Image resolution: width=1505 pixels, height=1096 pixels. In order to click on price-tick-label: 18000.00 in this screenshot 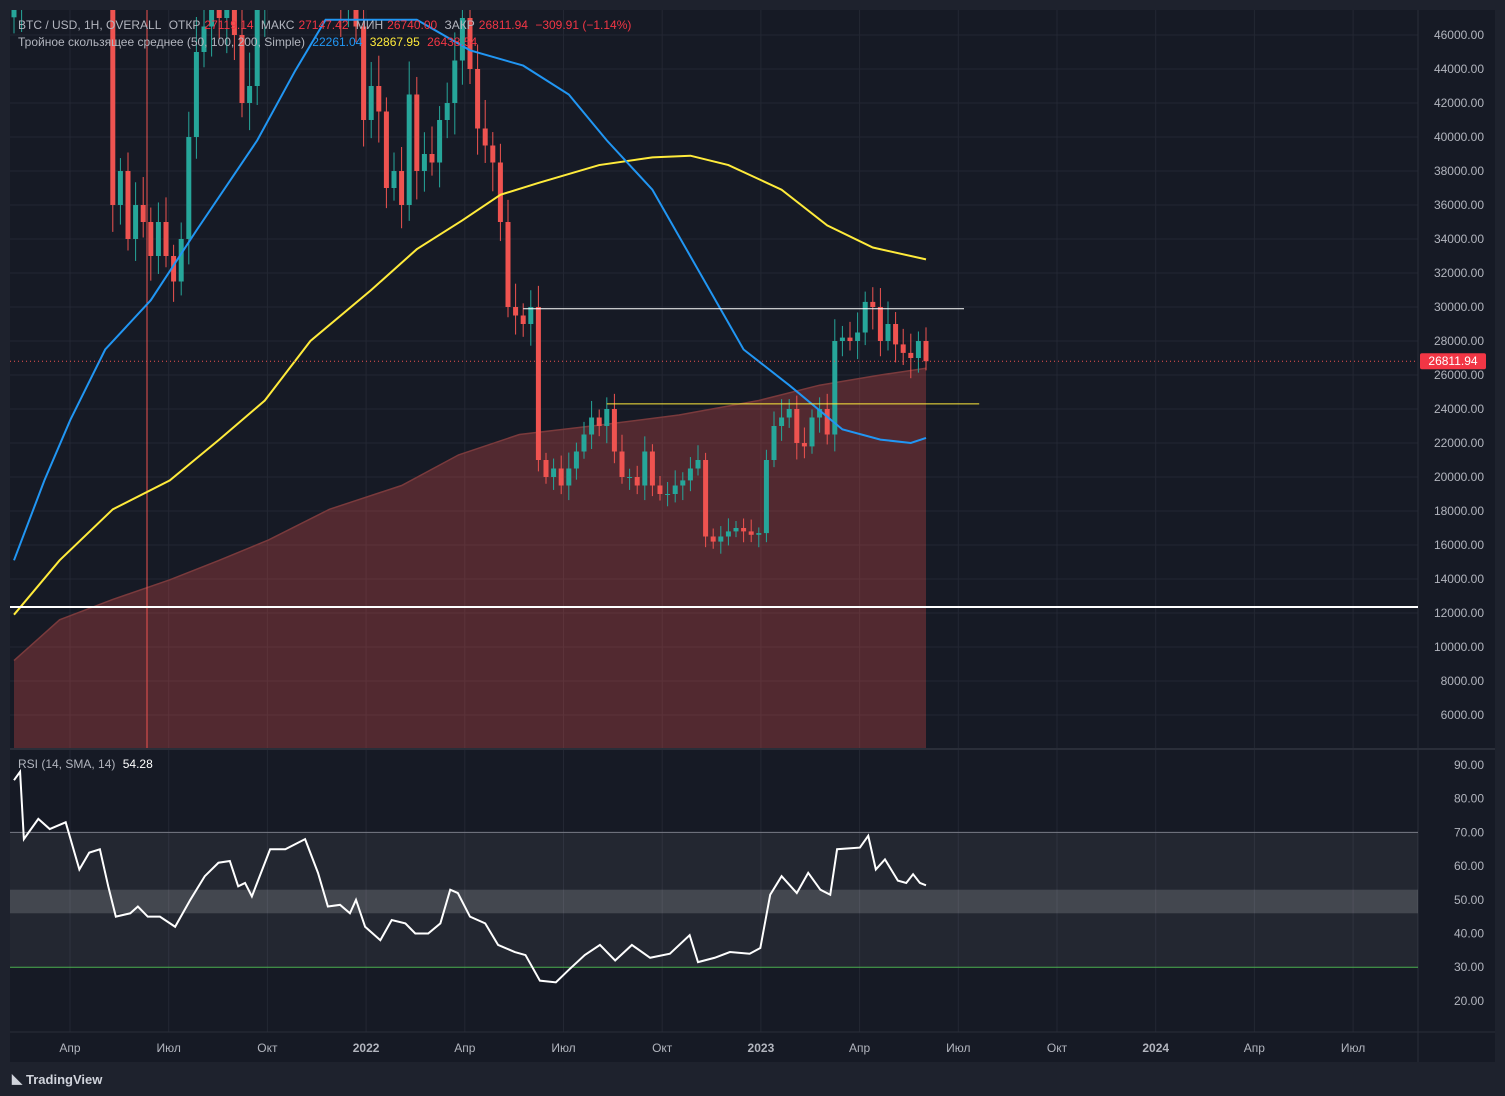, I will do `click(1459, 511)`.